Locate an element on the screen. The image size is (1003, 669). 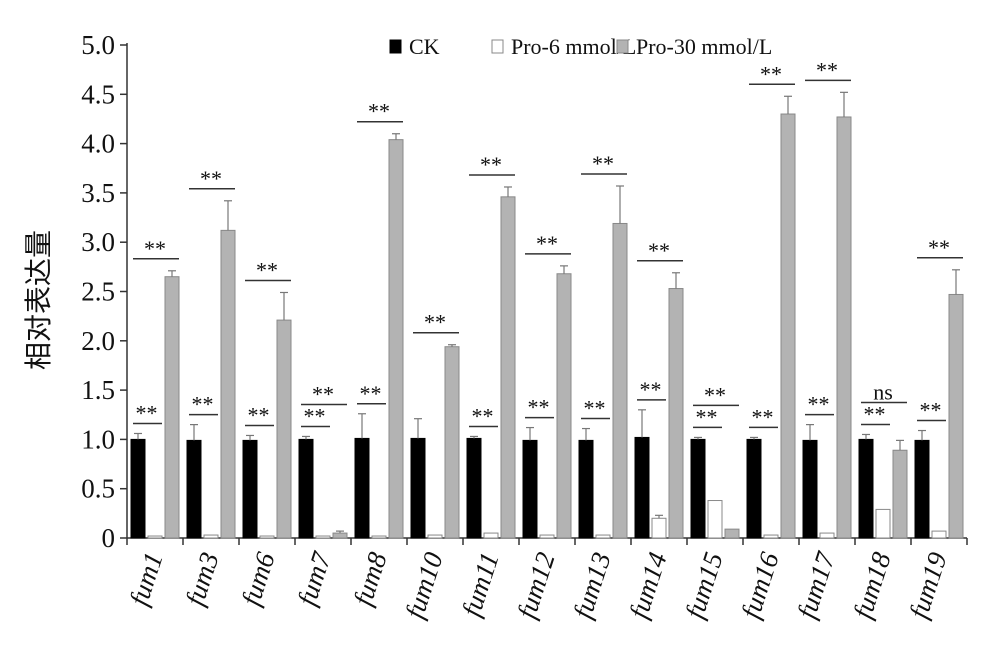
category-label: fum17 is located at coordinates (816, 584).